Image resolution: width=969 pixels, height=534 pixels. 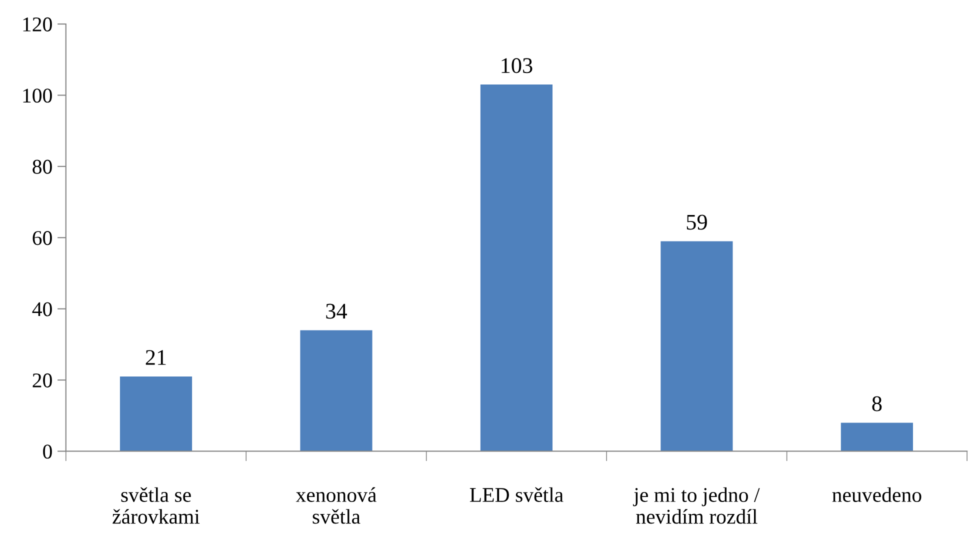 I want to click on y-tick-label: 20, so click(x=42, y=380).